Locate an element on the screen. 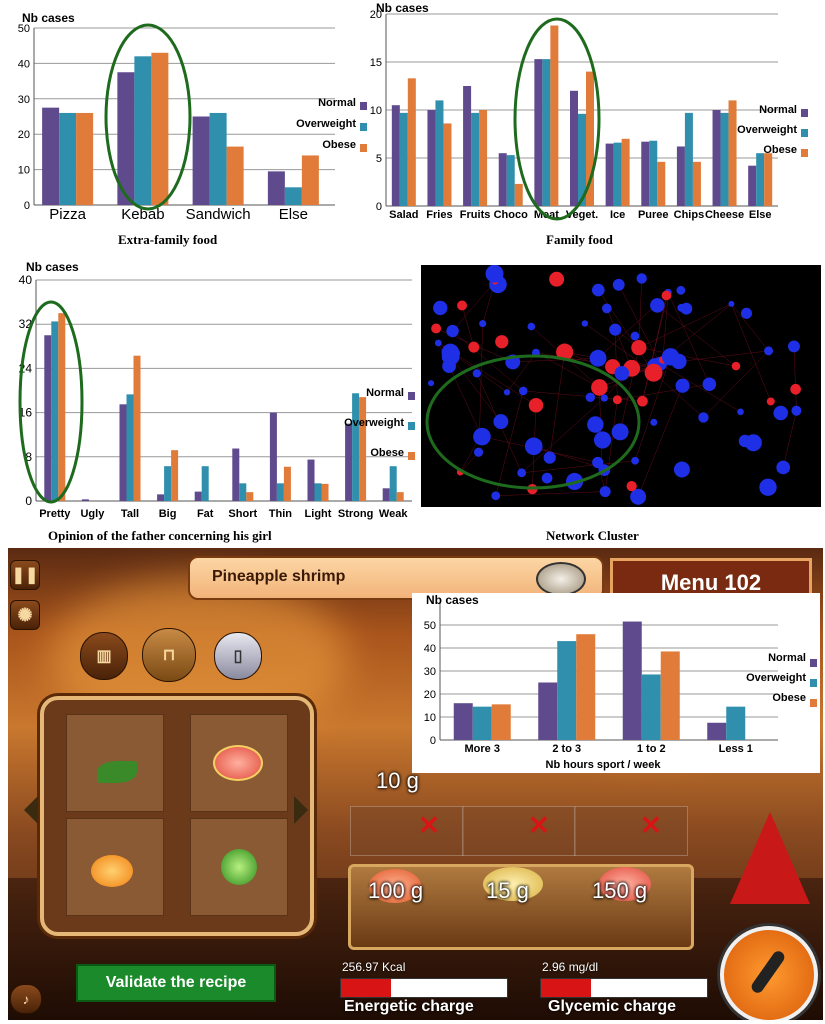 The width and height of the screenshot is (825, 1024). bar-obese-weak is located at coordinates (400, 496).